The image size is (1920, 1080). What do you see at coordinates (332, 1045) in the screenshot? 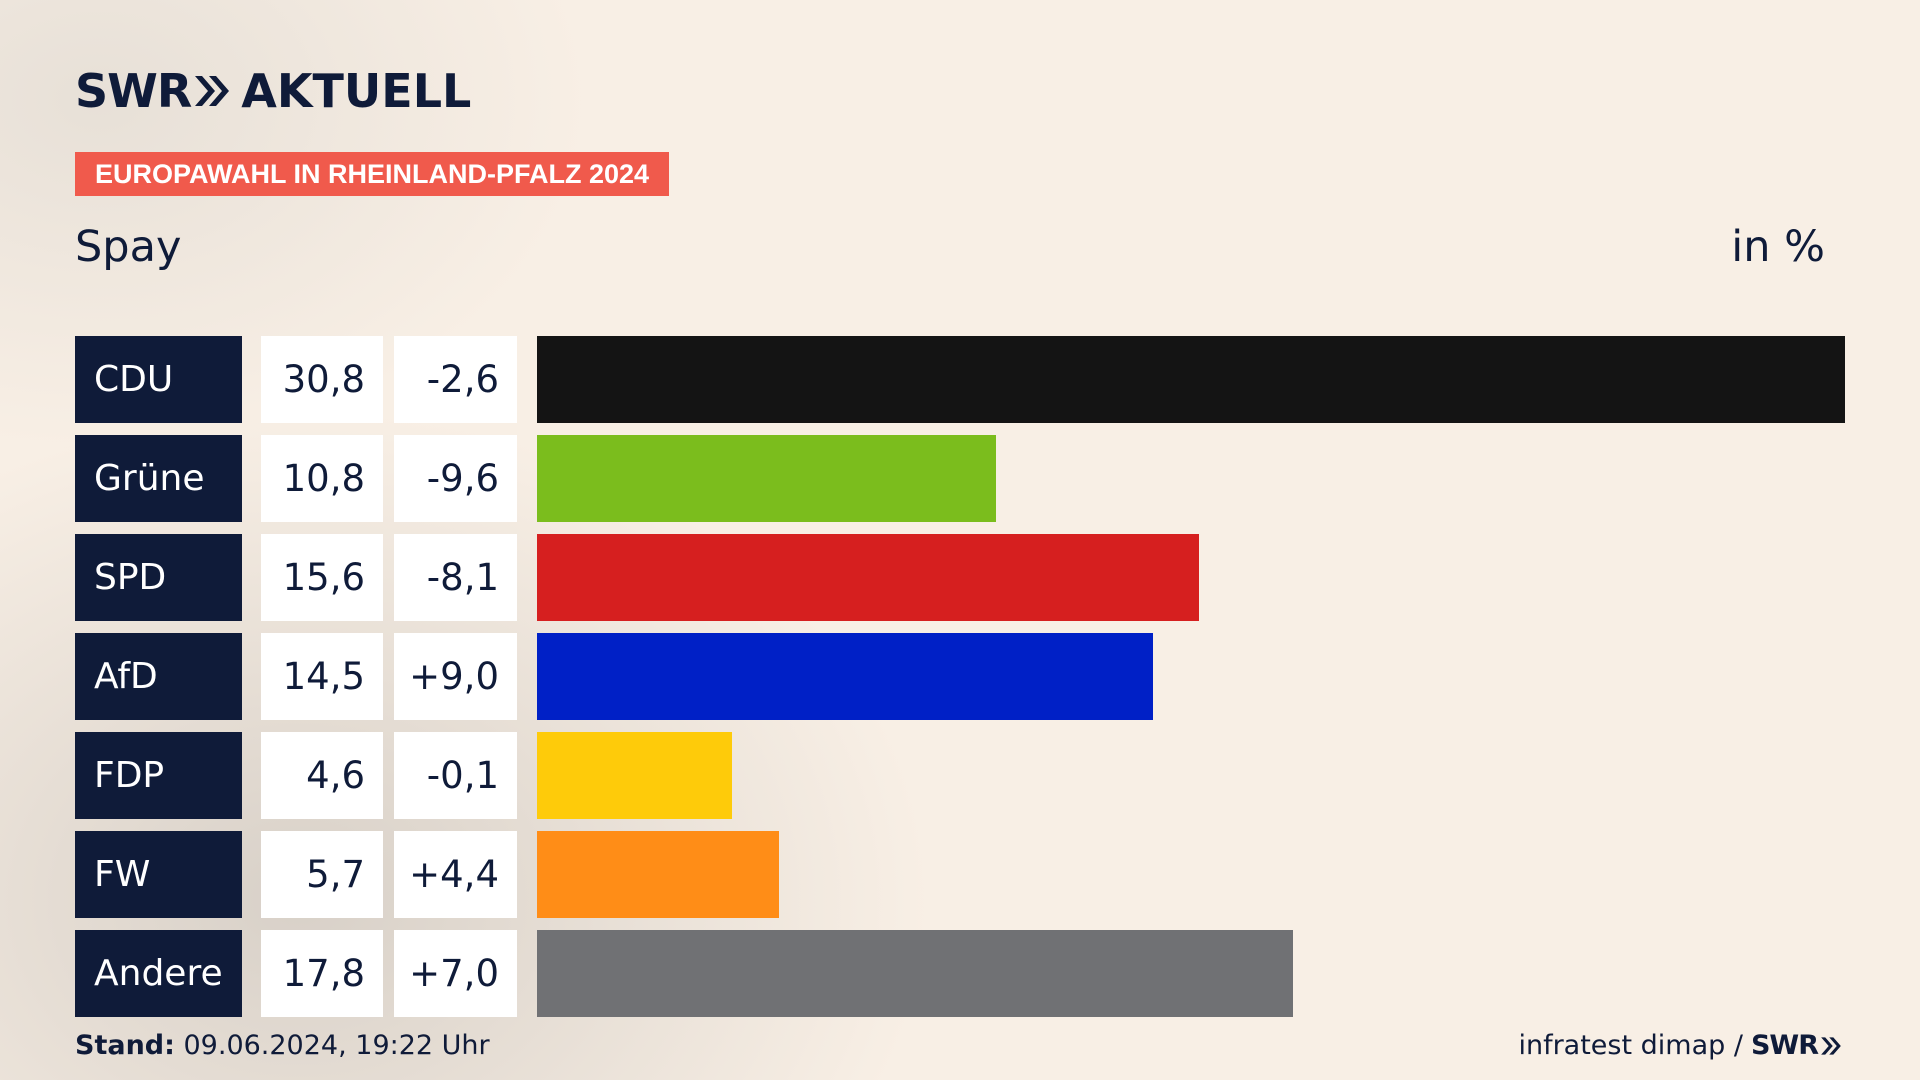
I see `stand-value: 09.06.2024, 19:22 Uhr` at bounding box center [332, 1045].